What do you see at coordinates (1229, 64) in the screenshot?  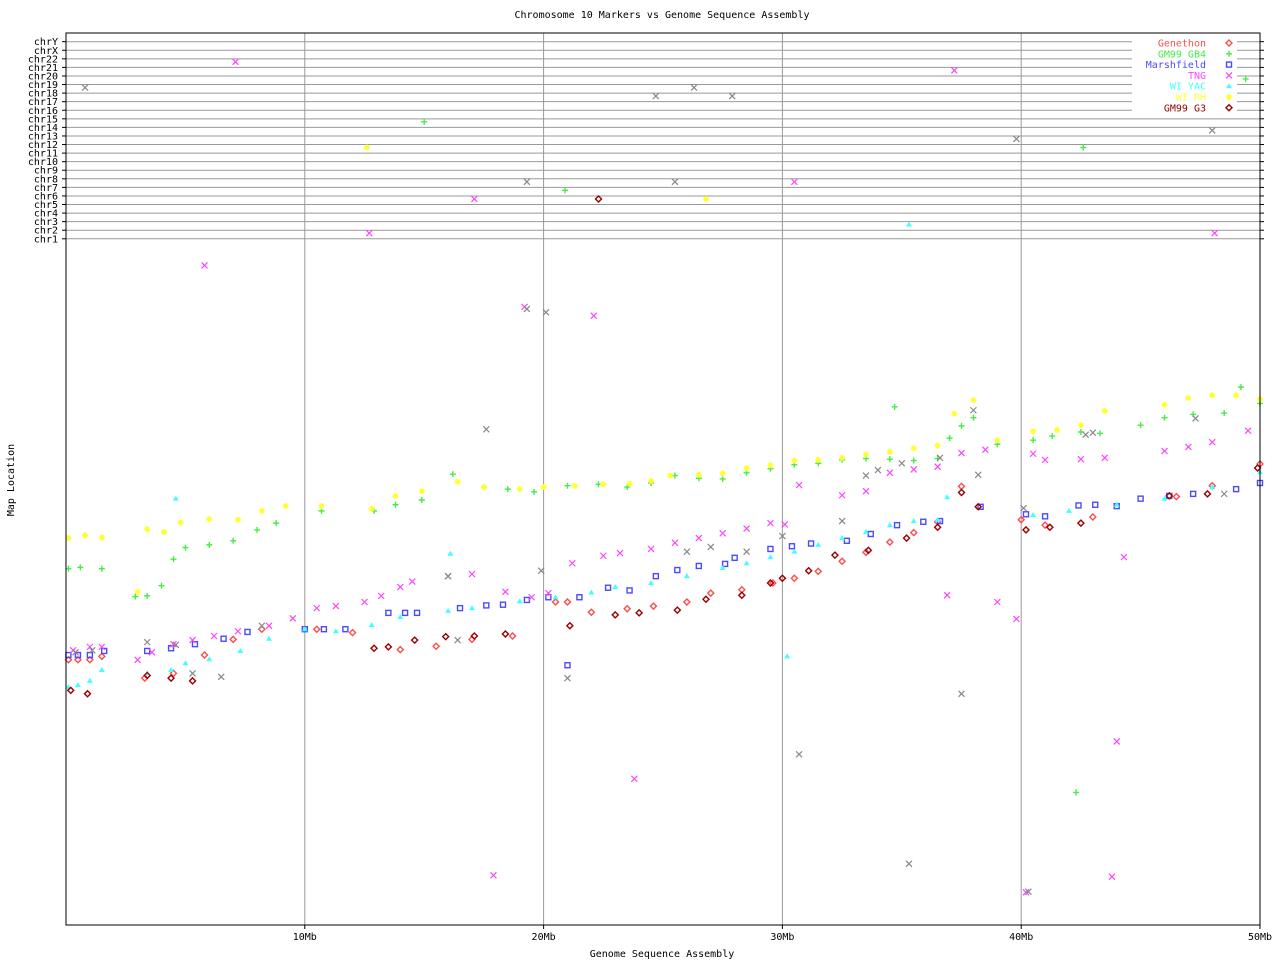 I see `legend-marker` at bounding box center [1229, 64].